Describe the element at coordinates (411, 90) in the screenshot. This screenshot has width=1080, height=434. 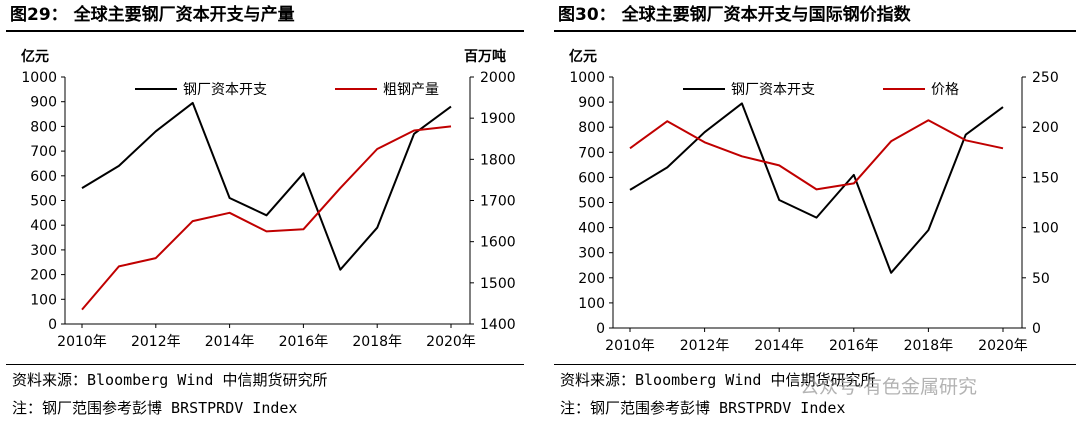
I see `legend-label: 粗钢产量` at that location.